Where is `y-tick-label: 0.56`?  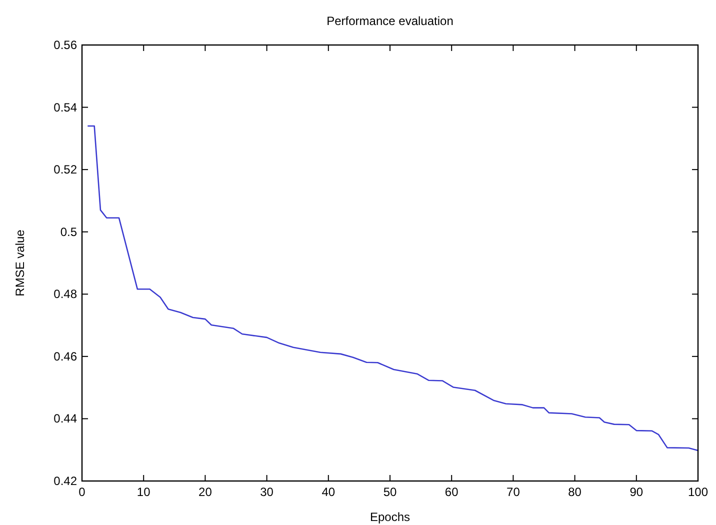
y-tick-label: 0.56 is located at coordinates (66, 45).